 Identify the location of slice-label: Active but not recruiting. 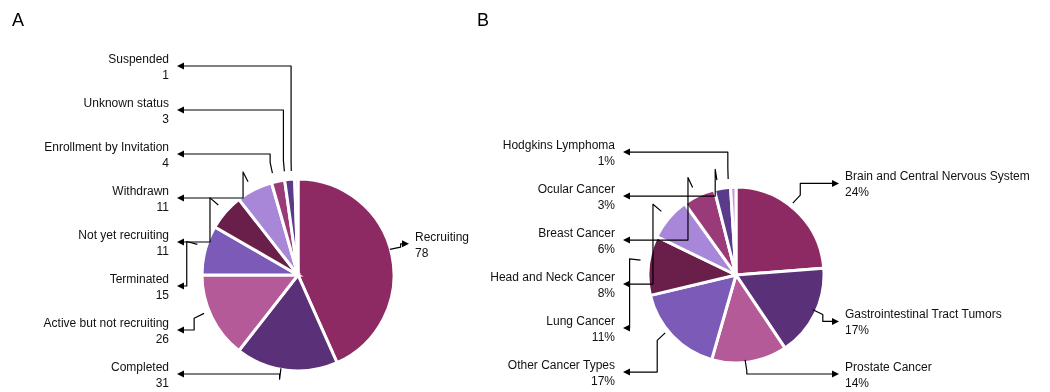
(106, 323).